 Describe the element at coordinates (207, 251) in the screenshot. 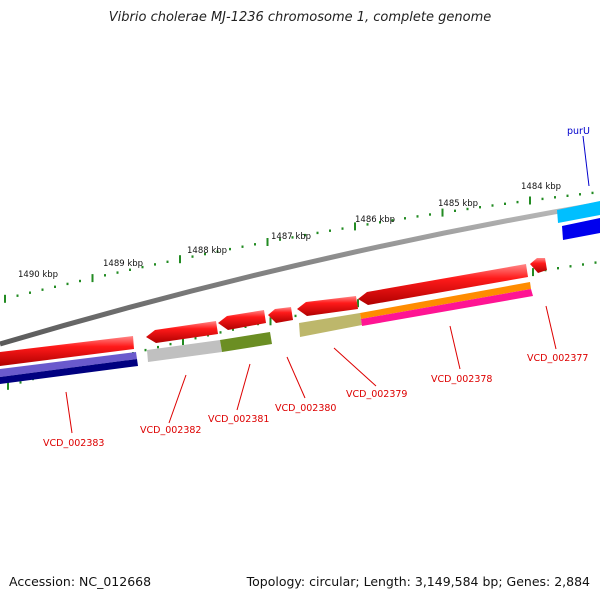

I see `scale-label: 1488 kbp` at that location.